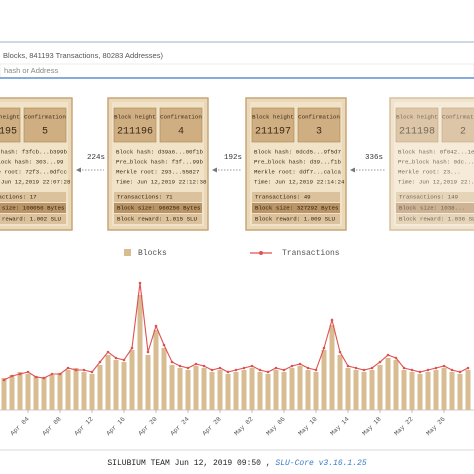 The image size is (474, 474). Describe the element at coordinates (237, 71) in the screenshot. I see `search-box` at that location.